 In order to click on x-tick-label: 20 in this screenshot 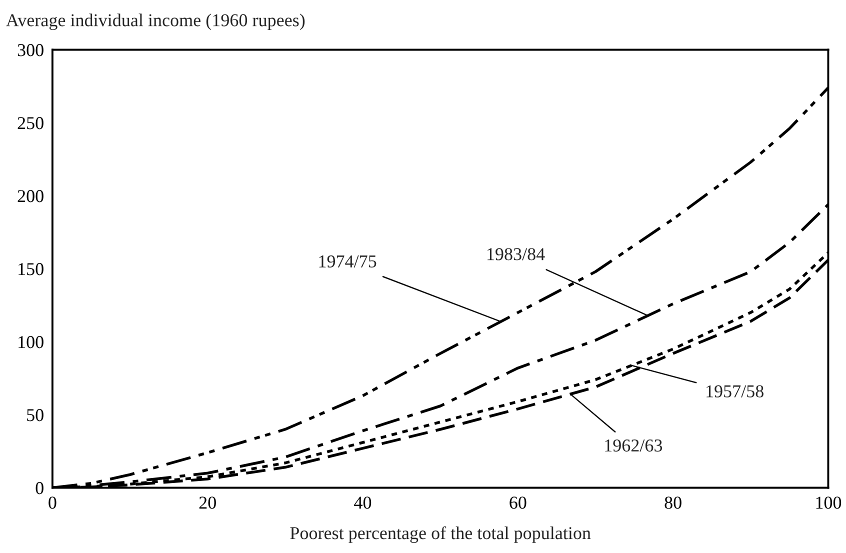, I will do `click(207, 502)`.